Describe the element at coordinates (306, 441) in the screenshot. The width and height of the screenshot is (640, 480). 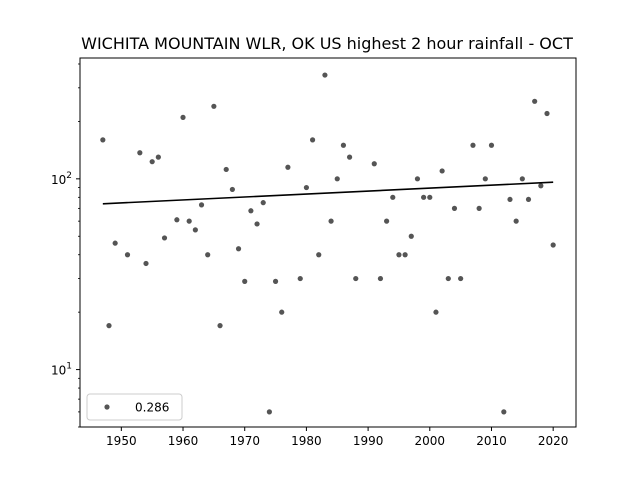
I see `x-tick-label: 1980` at that location.